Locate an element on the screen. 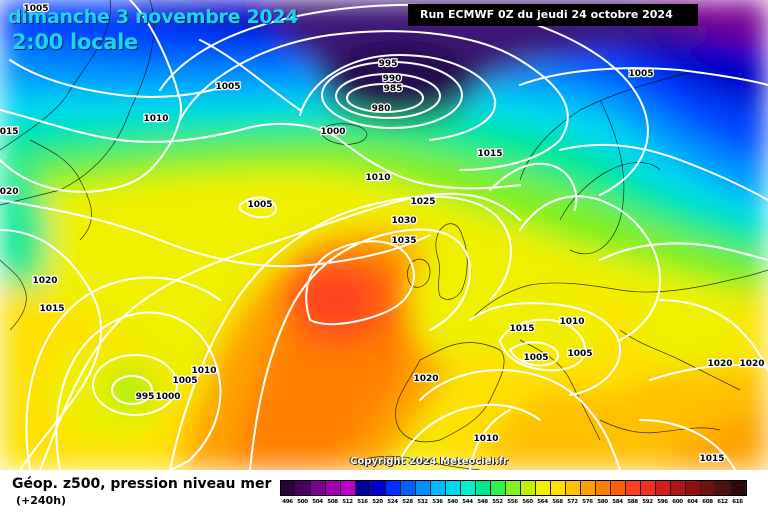  scale-value: 592 is located at coordinates (647, 502).